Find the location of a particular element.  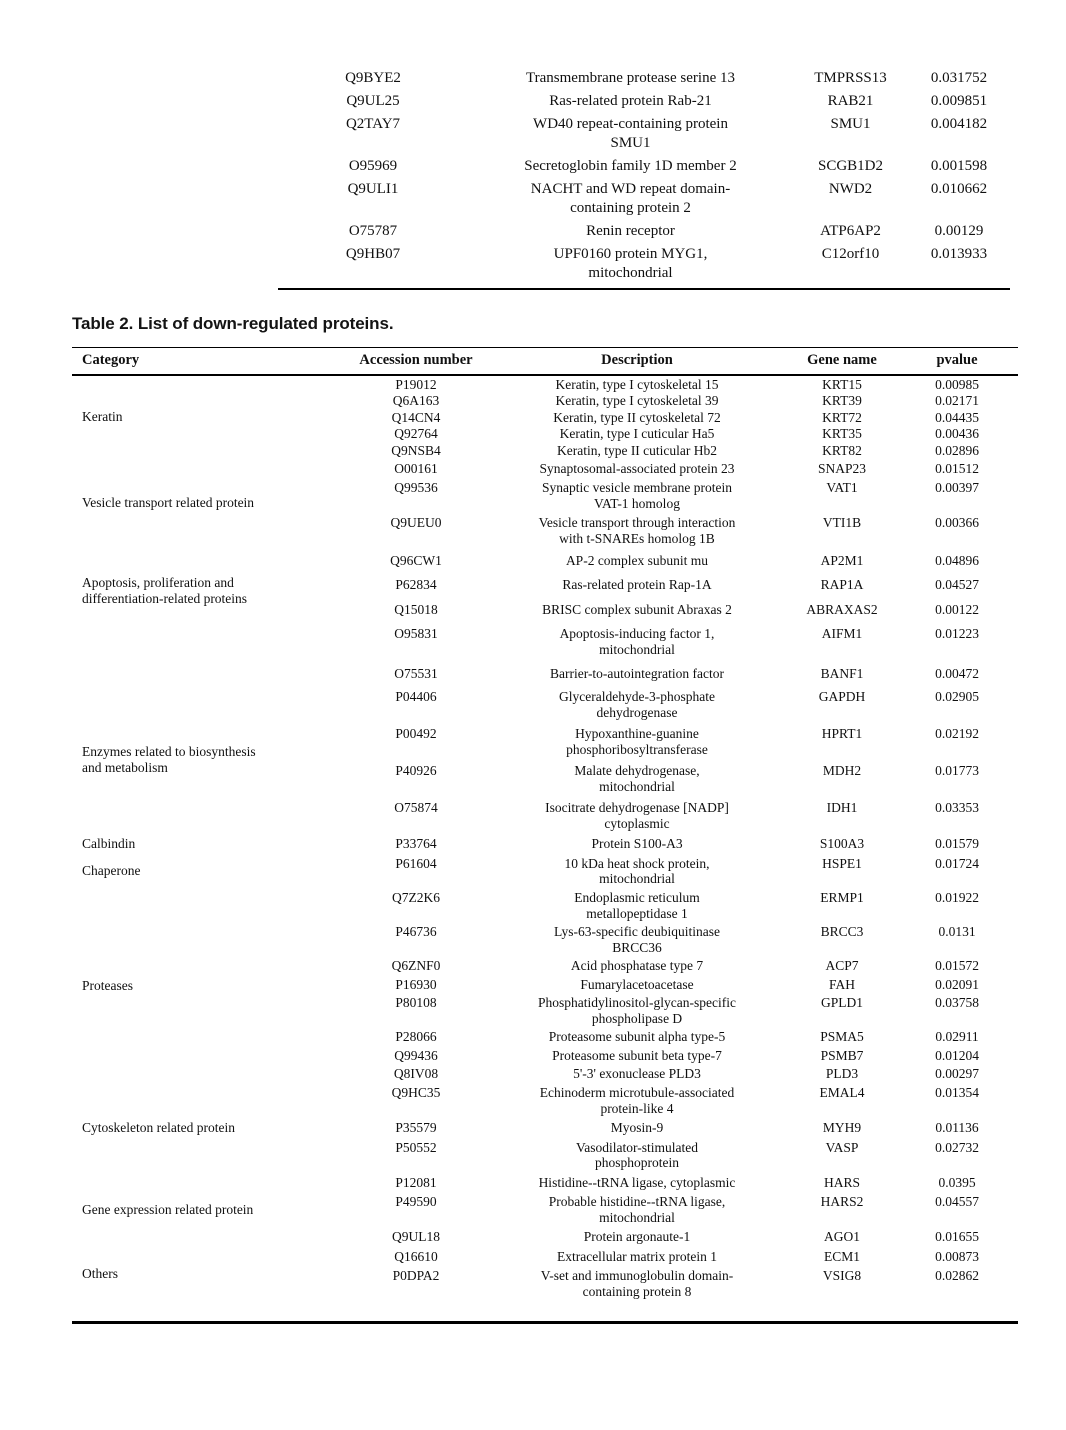

description-cell: BRISC complex subunit Abraxas 2 is located at coordinates (637, 609).